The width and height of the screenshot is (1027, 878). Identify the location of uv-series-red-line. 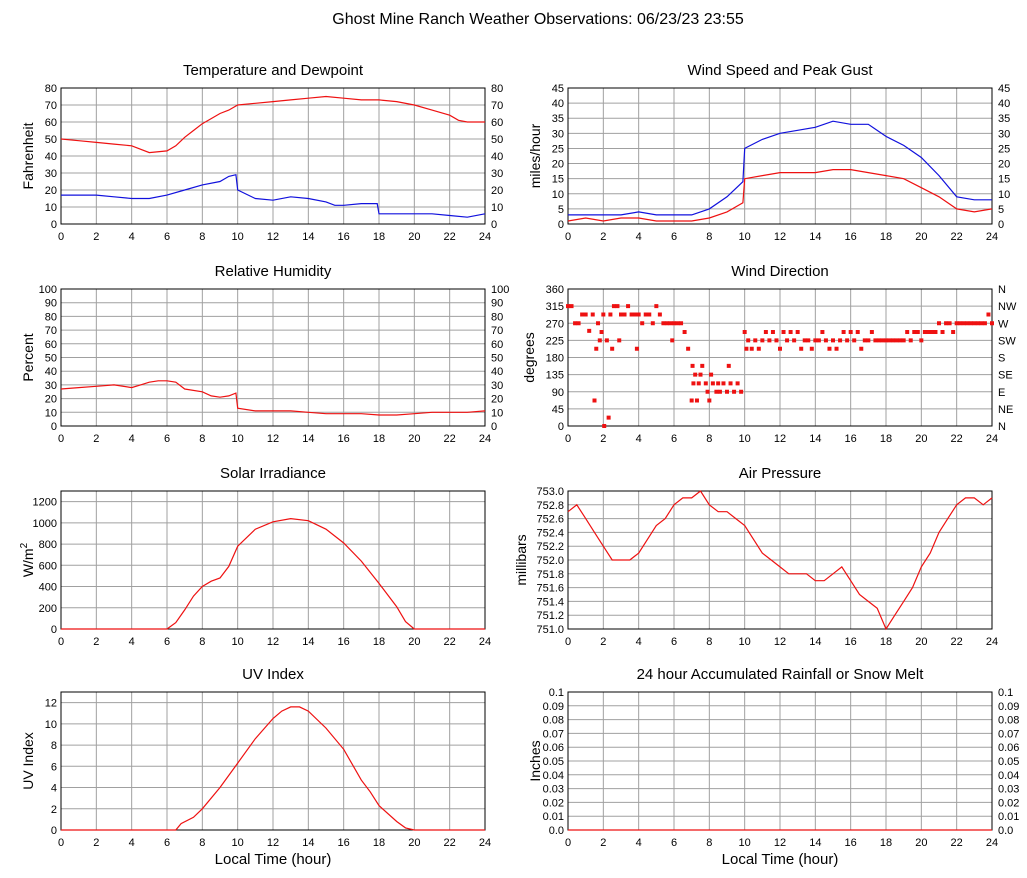
(273, 768).